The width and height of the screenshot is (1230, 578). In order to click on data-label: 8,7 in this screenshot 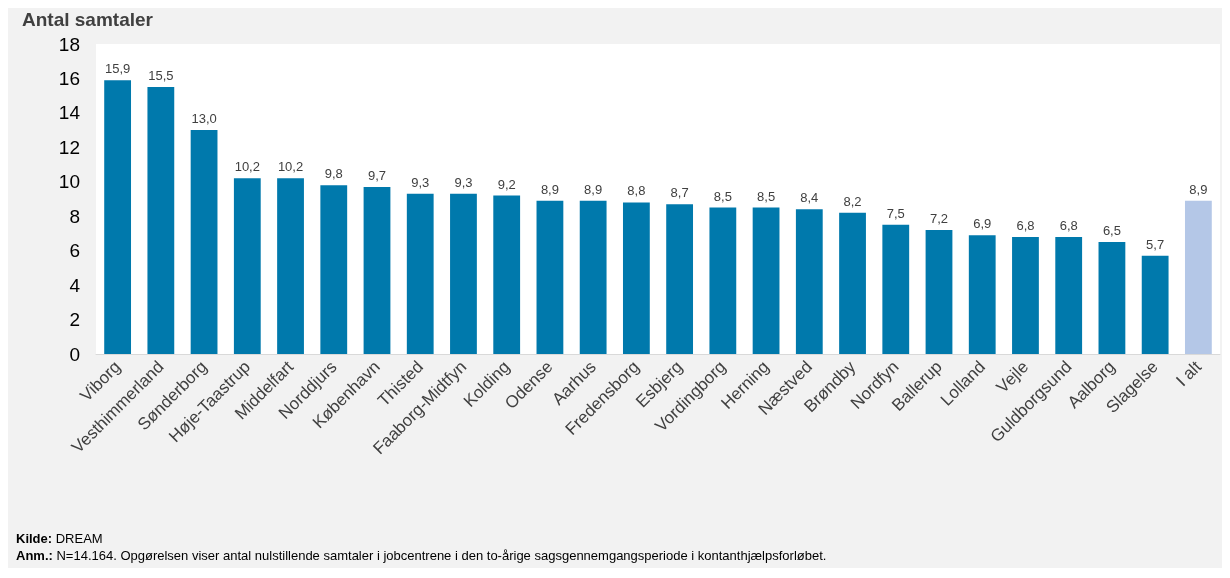, I will do `click(679, 193)`.